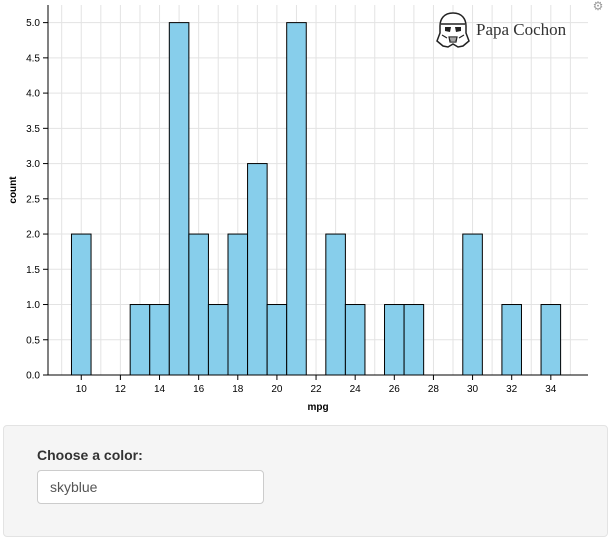 The image size is (613, 540). Describe the element at coordinates (160, 389) in the screenshot. I see `x-tick-label: 14` at that location.